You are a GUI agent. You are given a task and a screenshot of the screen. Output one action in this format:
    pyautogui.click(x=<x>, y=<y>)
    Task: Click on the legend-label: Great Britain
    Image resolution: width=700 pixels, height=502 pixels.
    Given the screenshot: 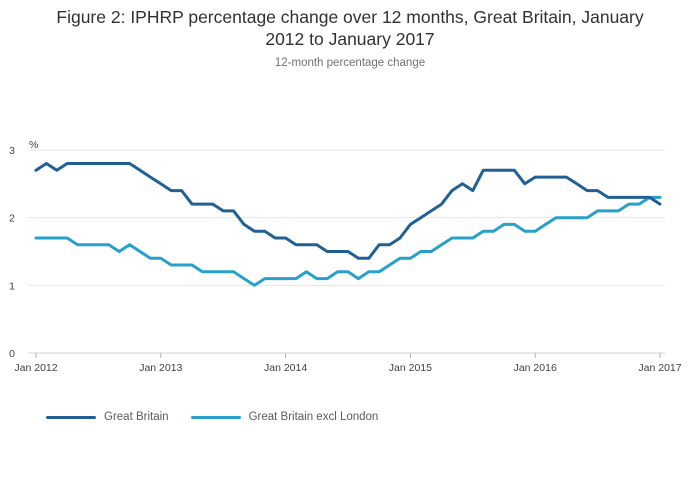 What is the action you would take?
    pyautogui.click(x=136, y=417)
    